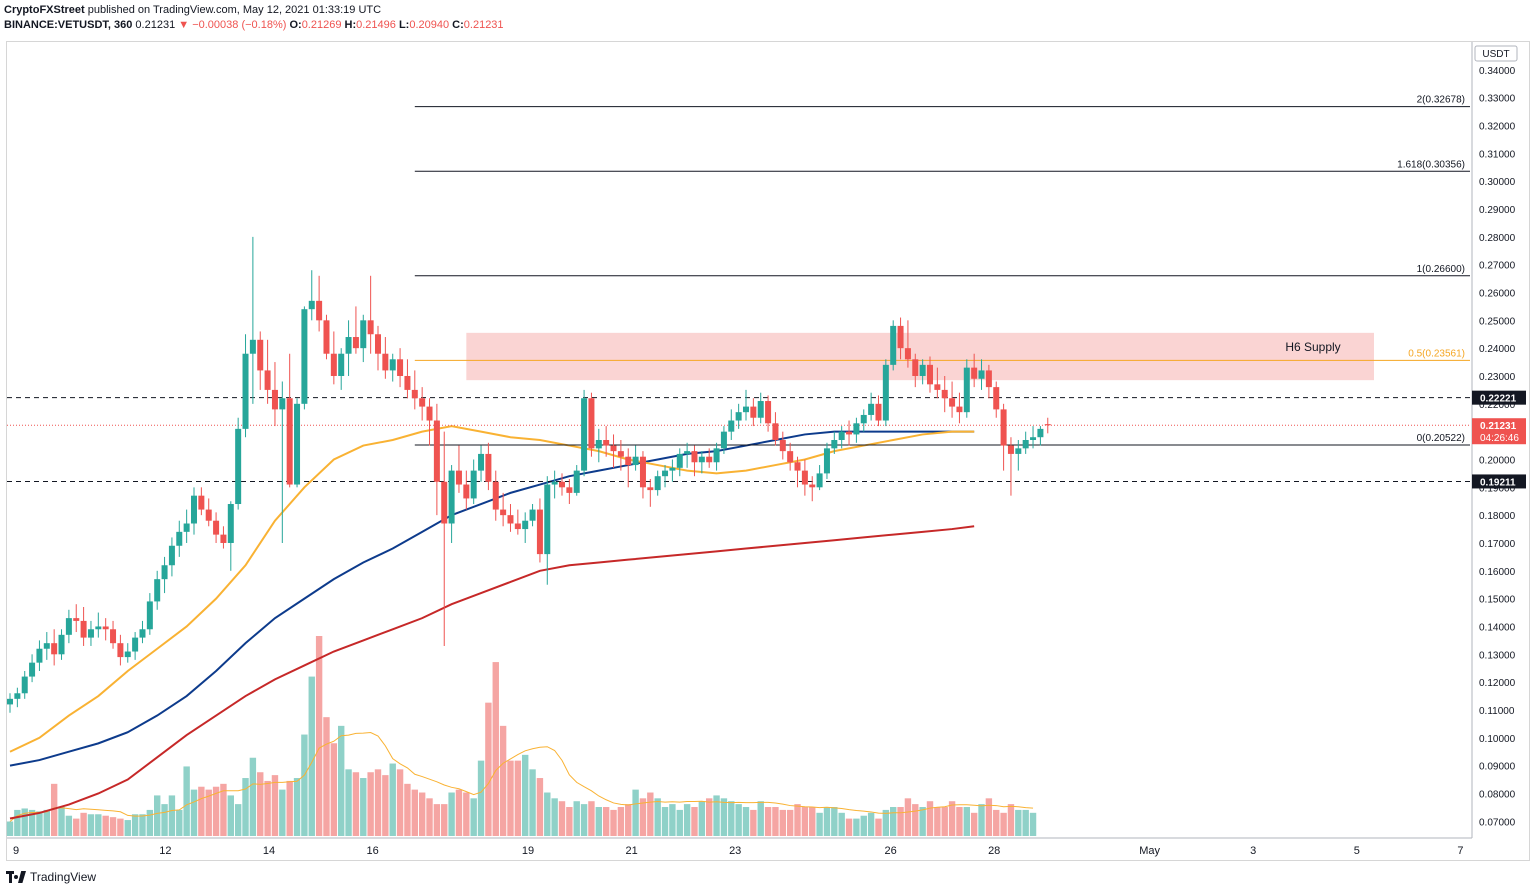  I want to click on high-label: H:, so click(350, 25).